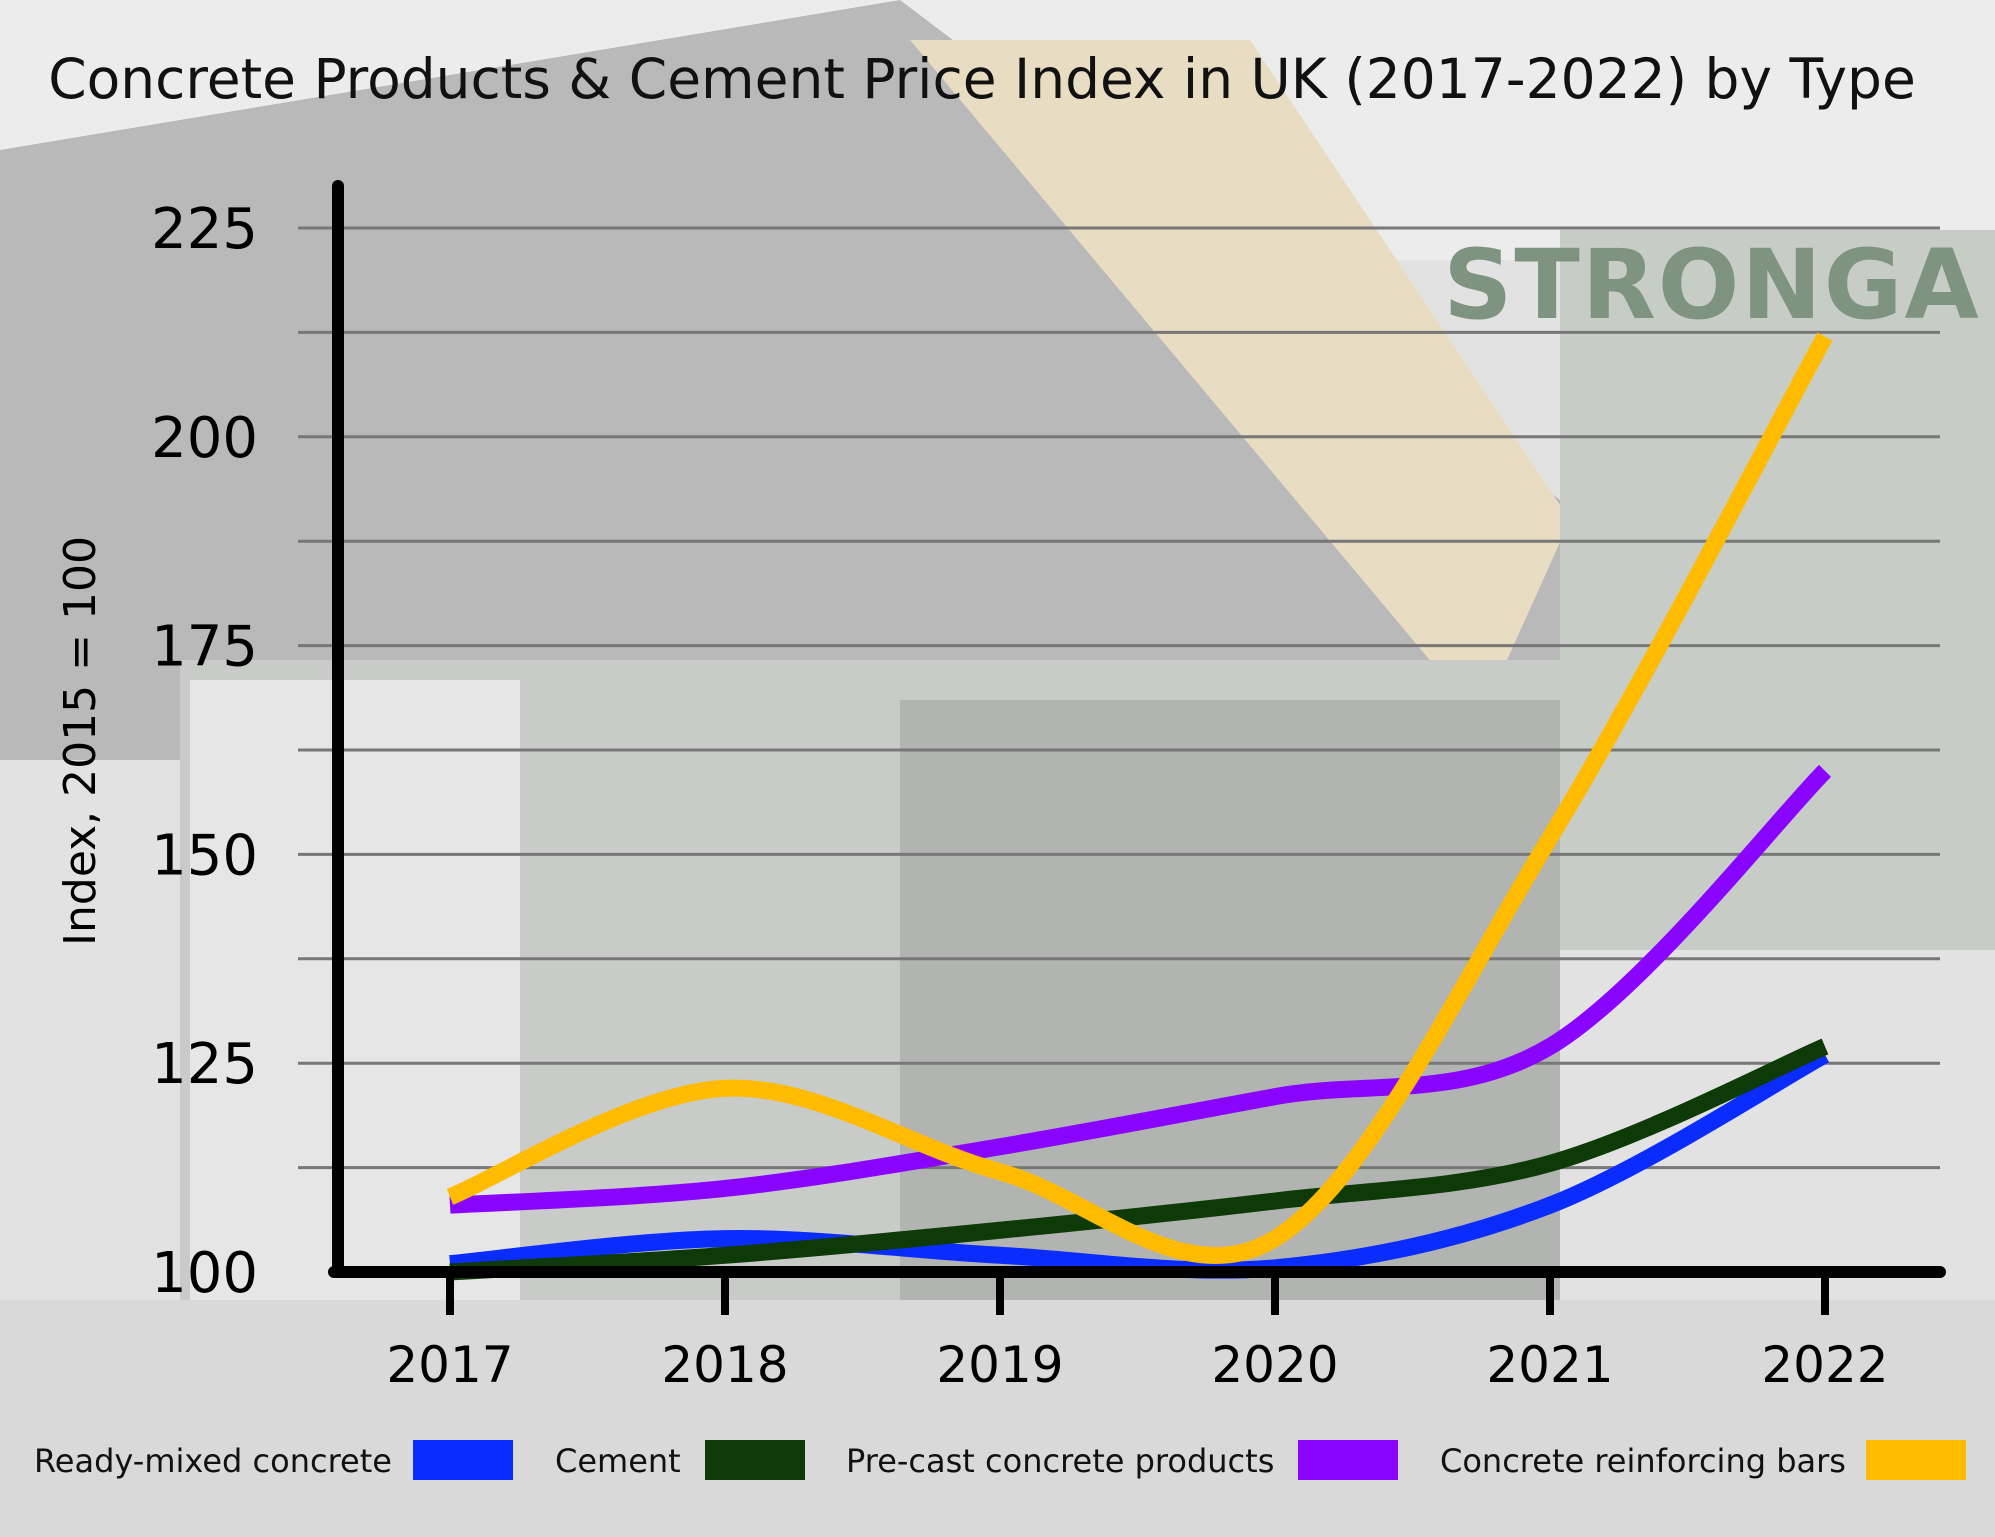 The height and width of the screenshot is (1537, 1995). I want to click on y-tick-label: 225, so click(204, 229).